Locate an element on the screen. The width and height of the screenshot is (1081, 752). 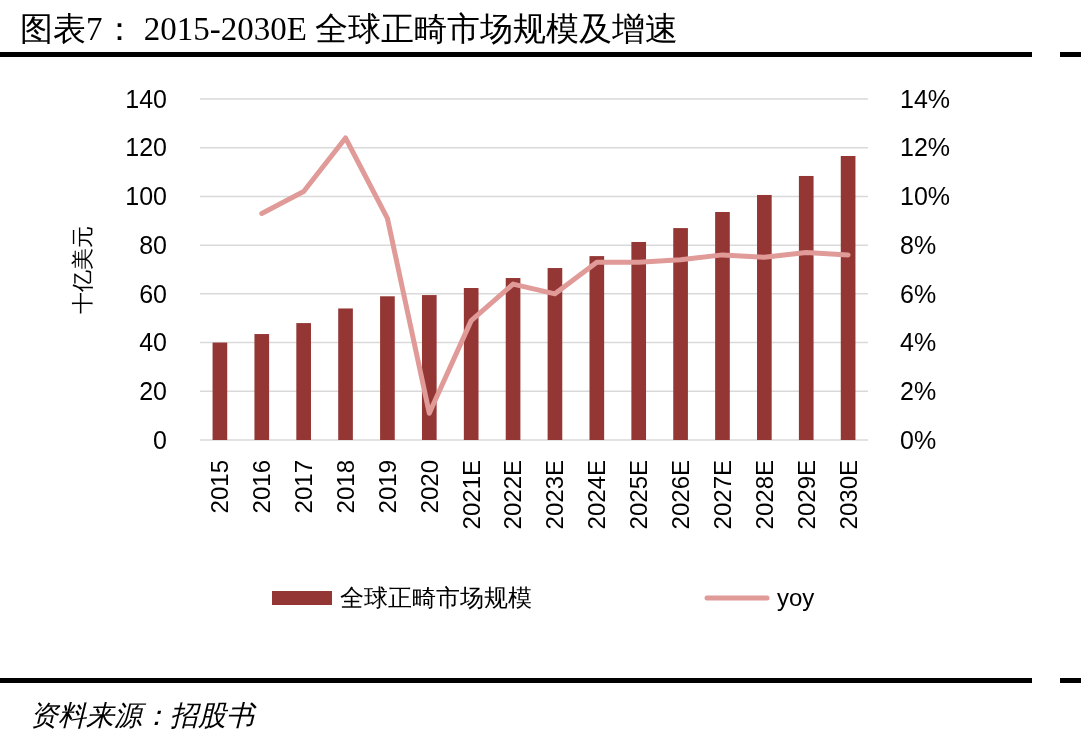
x-tick-label: 2018 is located at coordinates (345, 487).